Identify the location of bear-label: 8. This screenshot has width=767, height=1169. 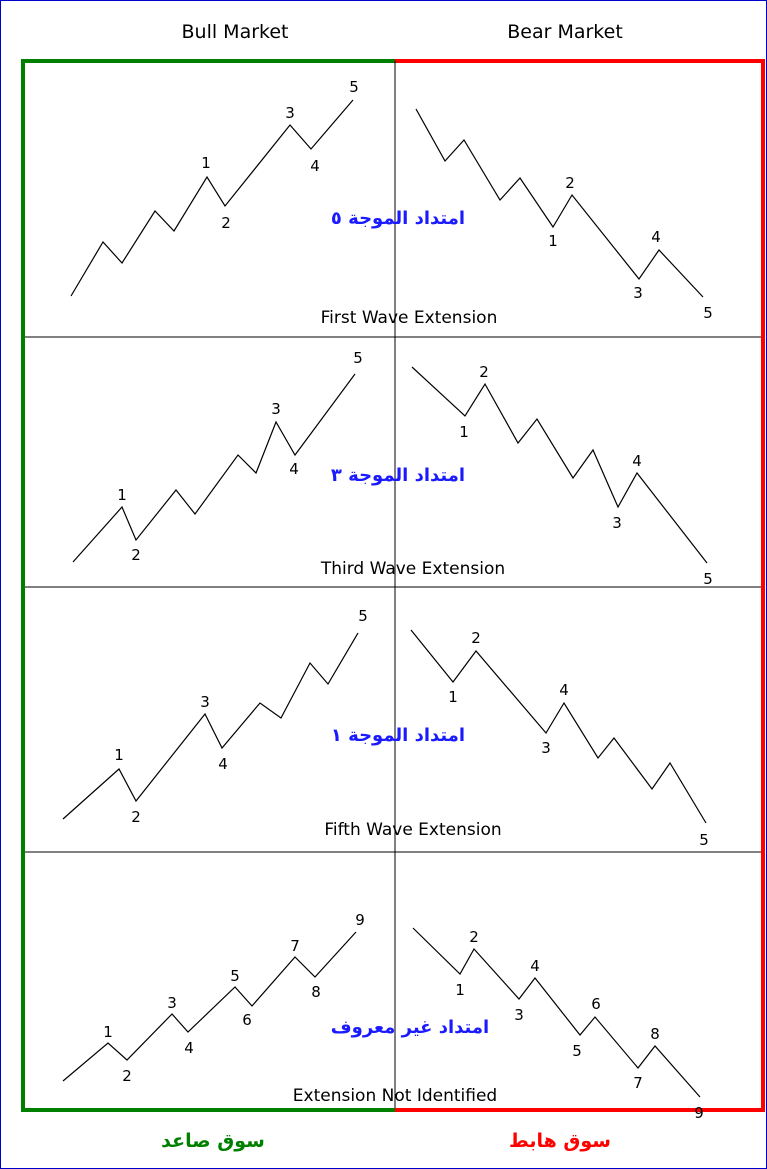
(655, 1034).